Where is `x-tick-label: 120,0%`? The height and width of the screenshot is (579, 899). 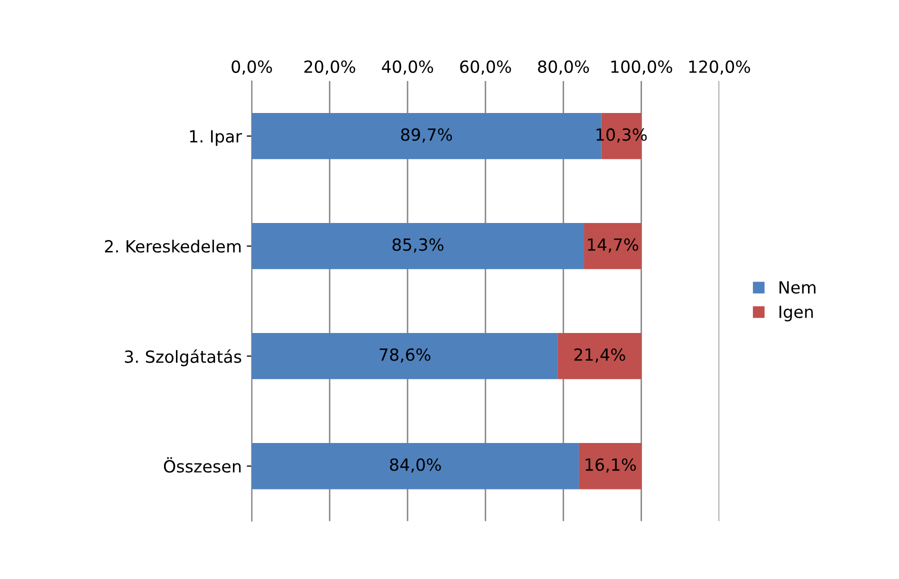 x-tick-label: 120,0% is located at coordinates (719, 67).